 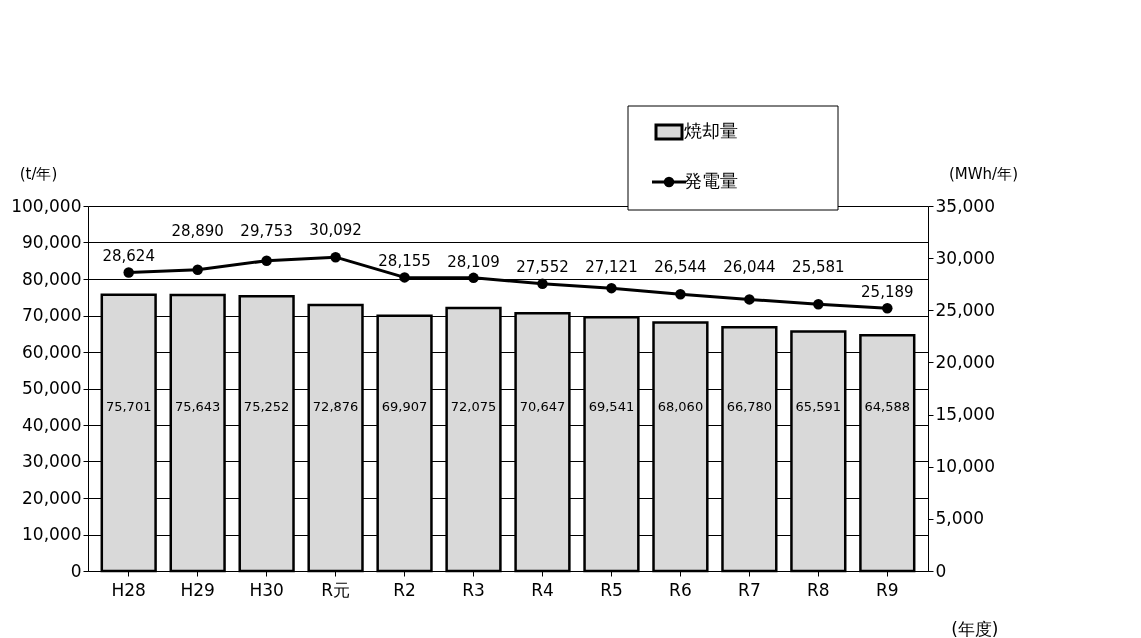 I want to click on y2-tick-label: 25,000, so click(x=965, y=309).